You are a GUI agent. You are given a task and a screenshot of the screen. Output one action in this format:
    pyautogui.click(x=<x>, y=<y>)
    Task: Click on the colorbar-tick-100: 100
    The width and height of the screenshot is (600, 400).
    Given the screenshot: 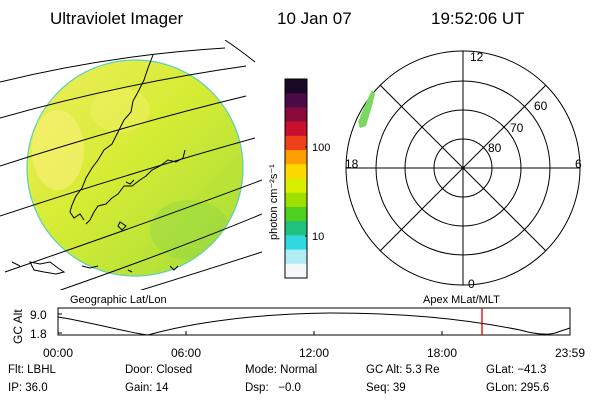 What is the action you would take?
    pyautogui.click(x=321, y=148)
    